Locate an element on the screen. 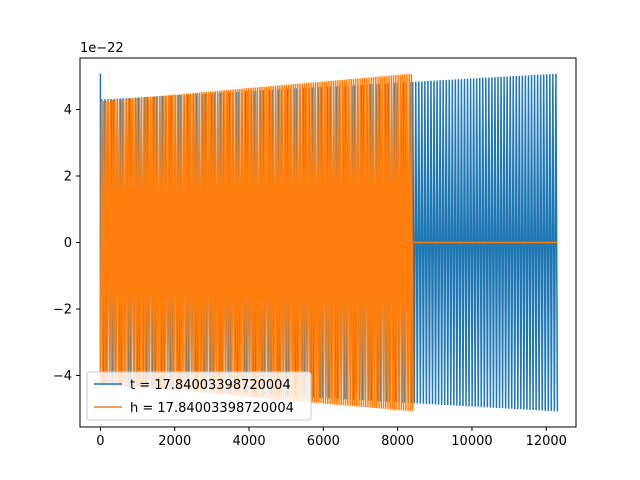 Image resolution: width=640 pixels, height=480 pixels. y-tick-label: 0 is located at coordinates (68, 243).